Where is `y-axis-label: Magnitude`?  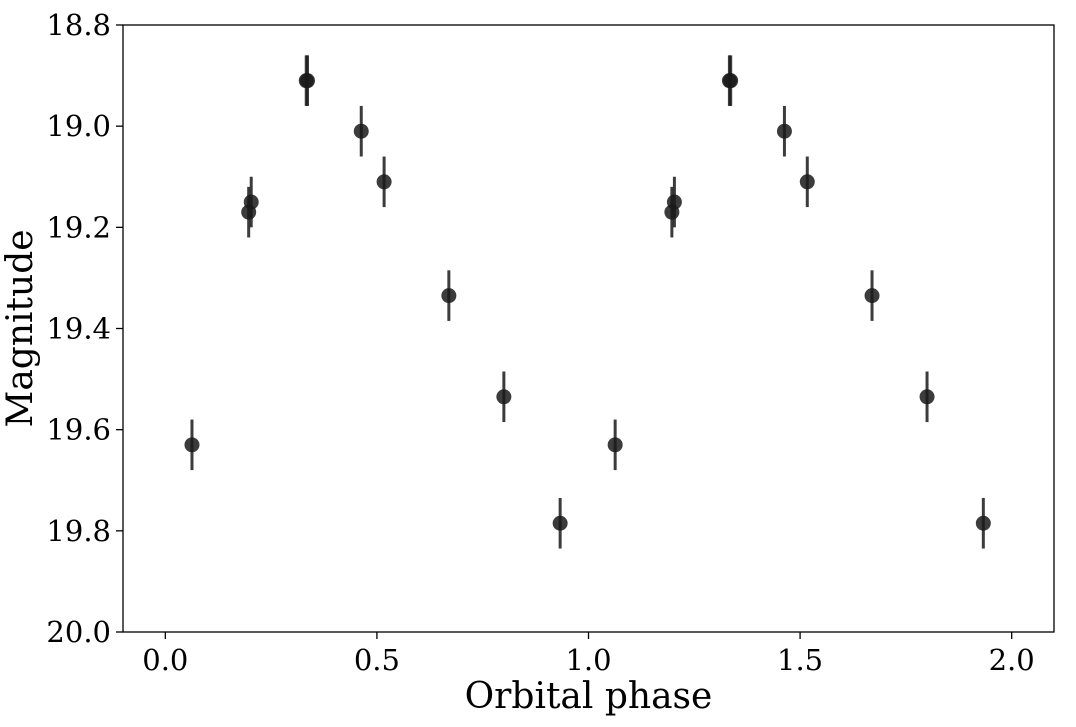 y-axis-label: Magnitude is located at coordinates (20, 328).